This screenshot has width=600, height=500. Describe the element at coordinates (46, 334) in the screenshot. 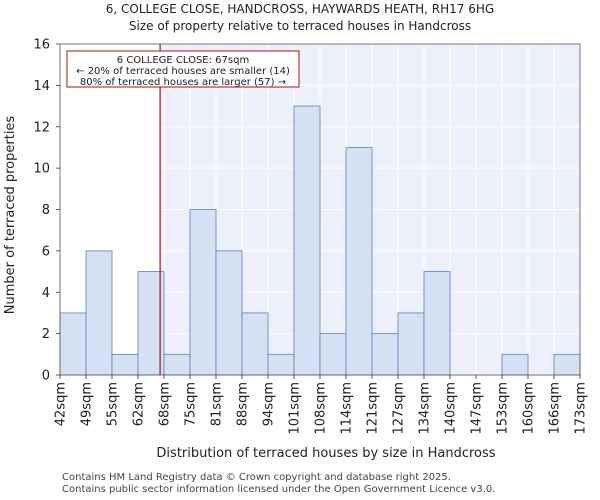

I see `y-tick-label: 2` at that location.